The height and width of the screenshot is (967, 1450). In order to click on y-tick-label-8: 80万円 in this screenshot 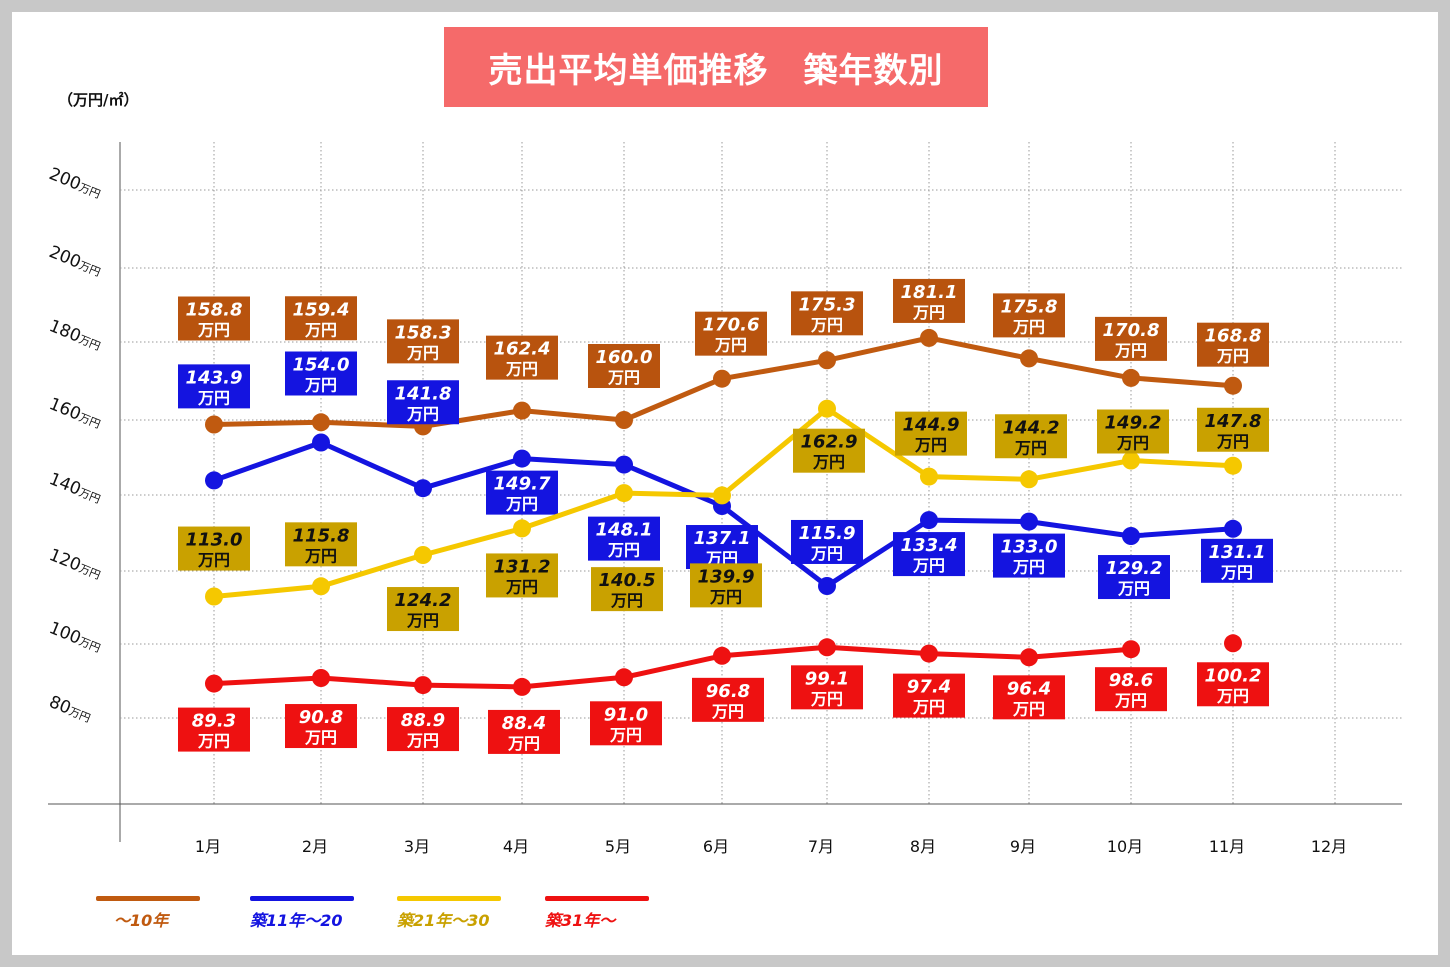, I will do `click(70, 709)`.